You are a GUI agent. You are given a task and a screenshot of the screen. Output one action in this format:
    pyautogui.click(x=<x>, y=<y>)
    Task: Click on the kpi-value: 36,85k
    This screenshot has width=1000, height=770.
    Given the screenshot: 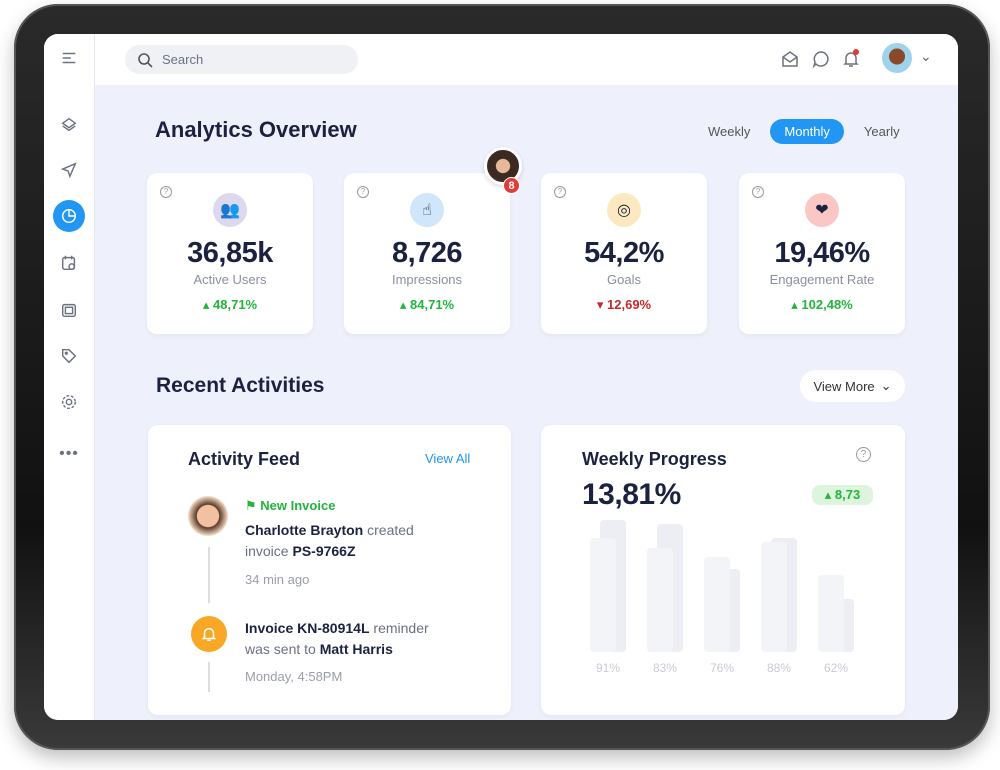 What is the action you would take?
    pyautogui.click(x=230, y=253)
    